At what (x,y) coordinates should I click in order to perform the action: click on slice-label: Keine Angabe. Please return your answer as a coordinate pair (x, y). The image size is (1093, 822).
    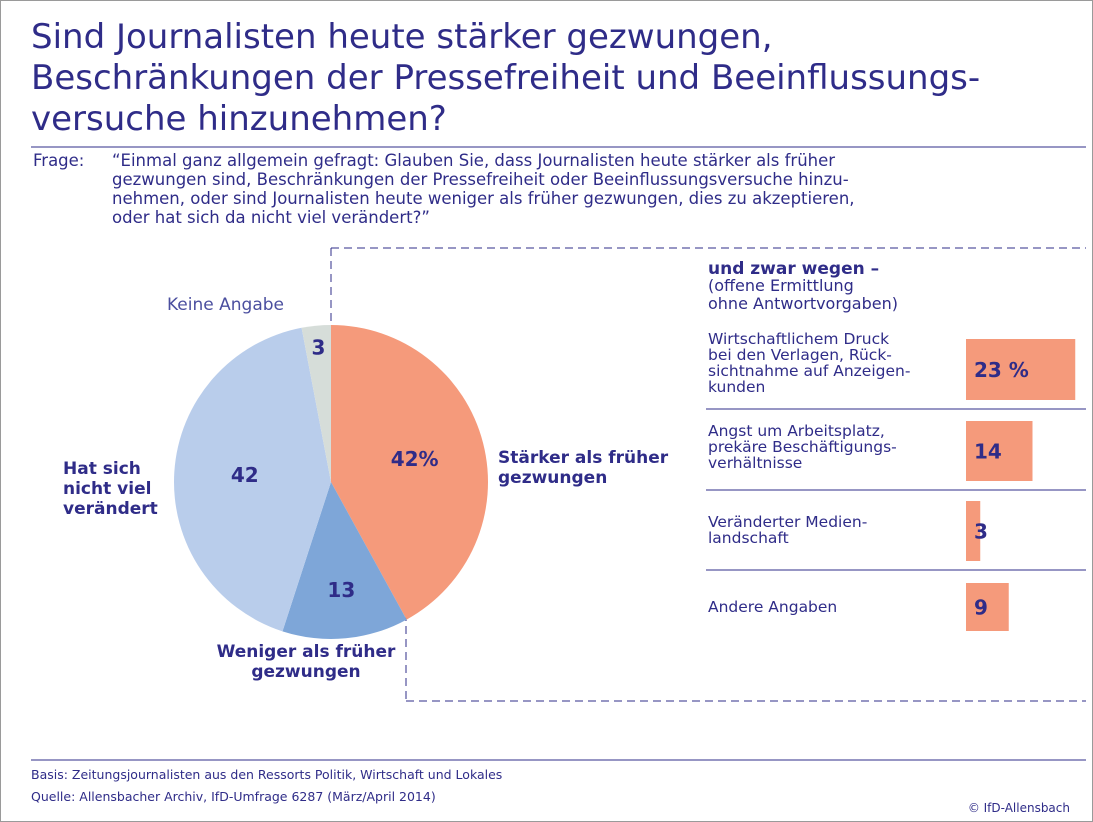
    Looking at the image, I should click on (225, 305).